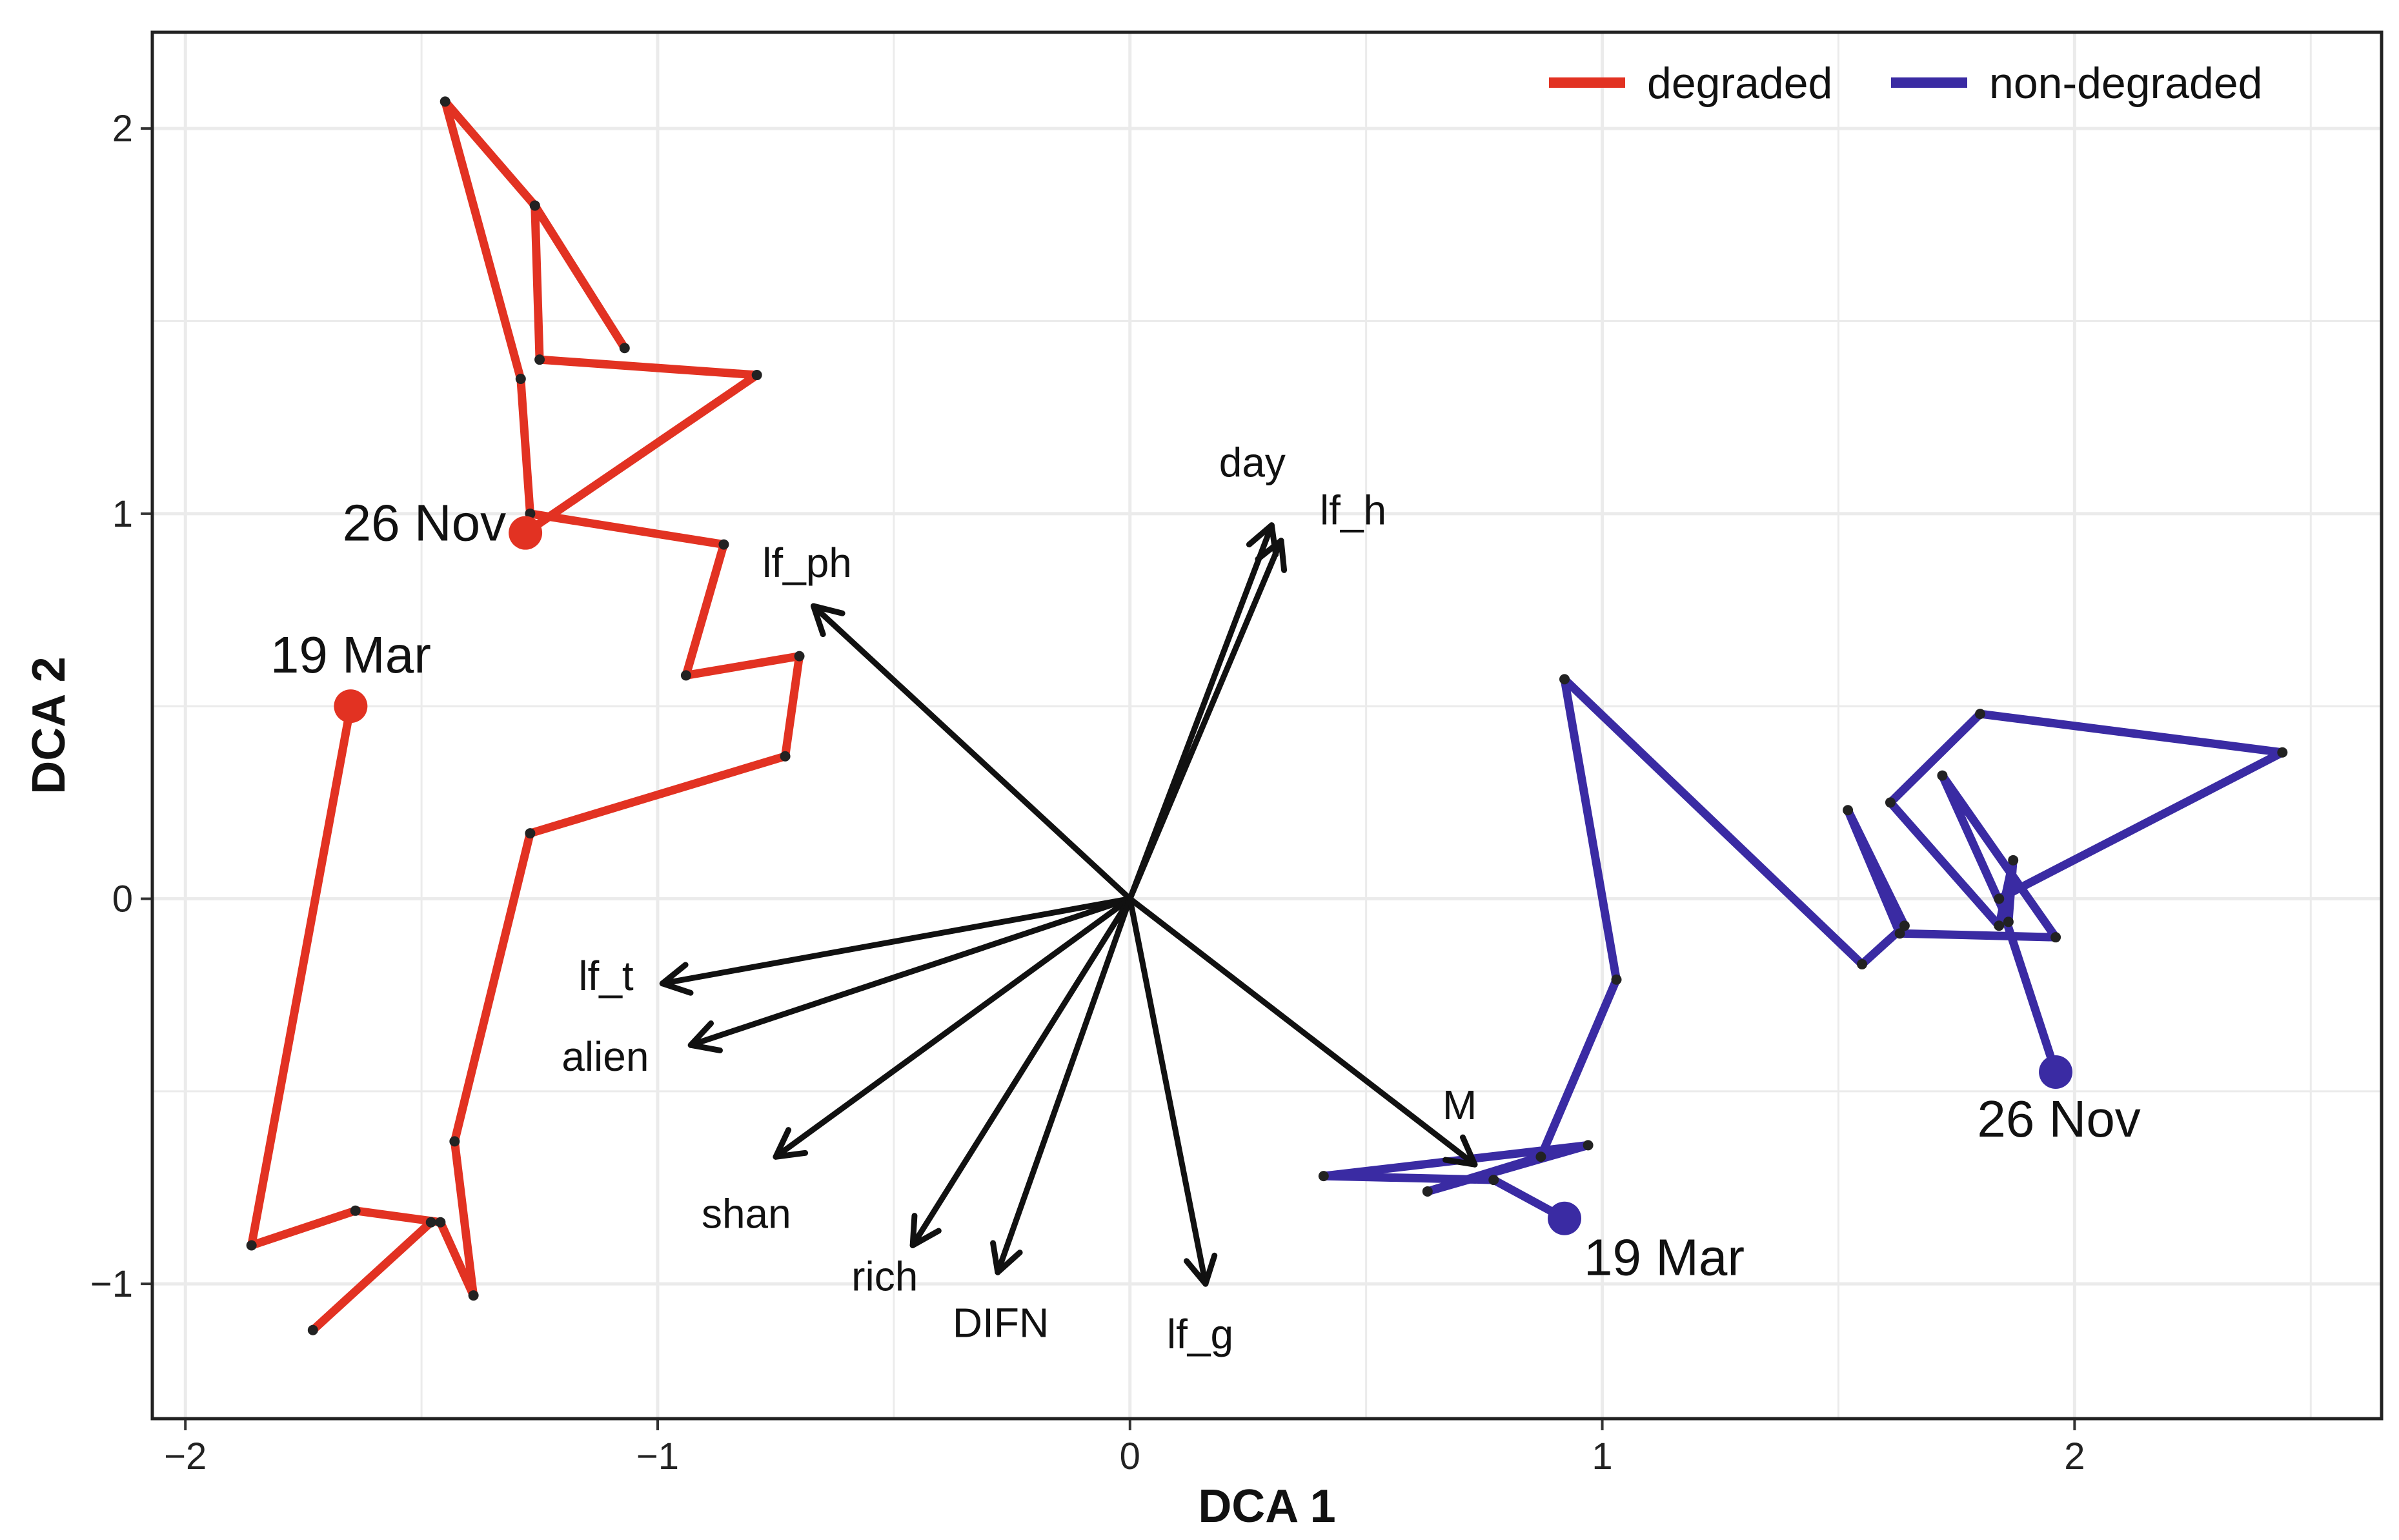  I want to click on x-axis-title: DCA 1, so click(1266, 1506).